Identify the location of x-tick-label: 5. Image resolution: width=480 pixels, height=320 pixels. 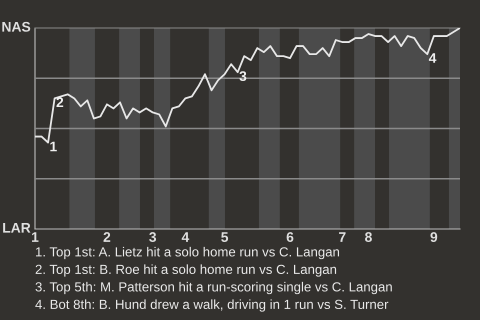
(224, 237).